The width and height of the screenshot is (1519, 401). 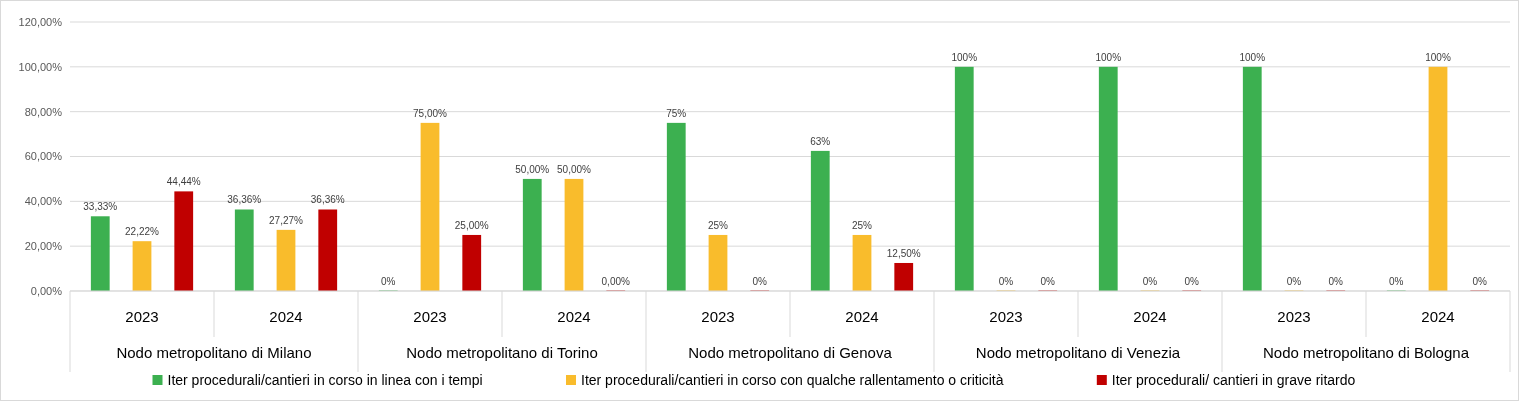 I want to click on data-label: 44,44%, so click(x=183, y=182).